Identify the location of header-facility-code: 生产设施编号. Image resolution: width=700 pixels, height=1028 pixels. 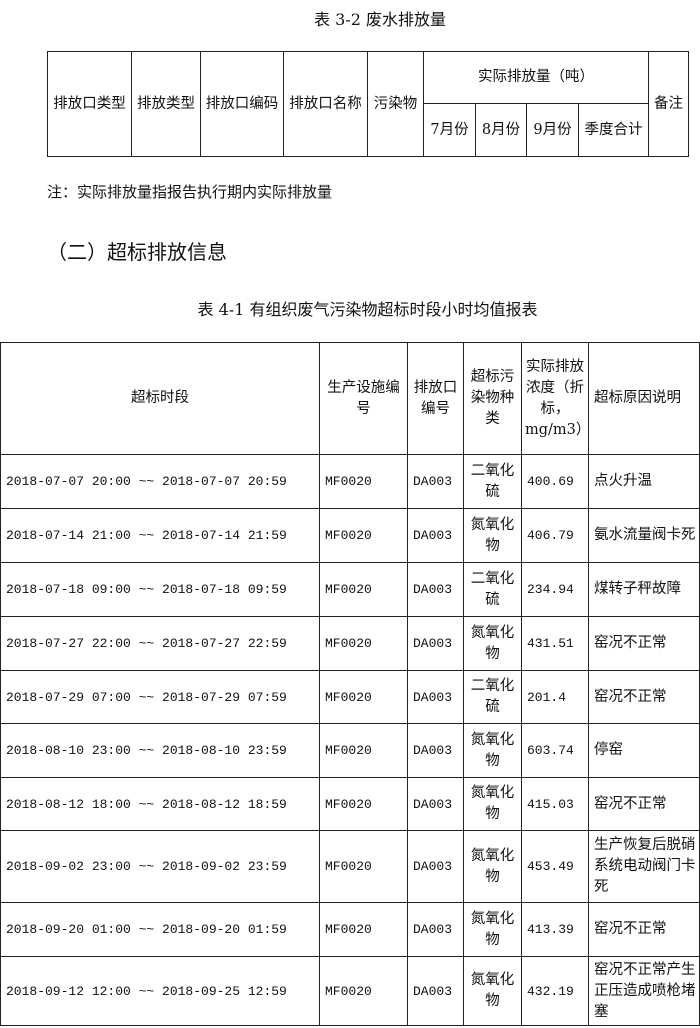
(363, 398).